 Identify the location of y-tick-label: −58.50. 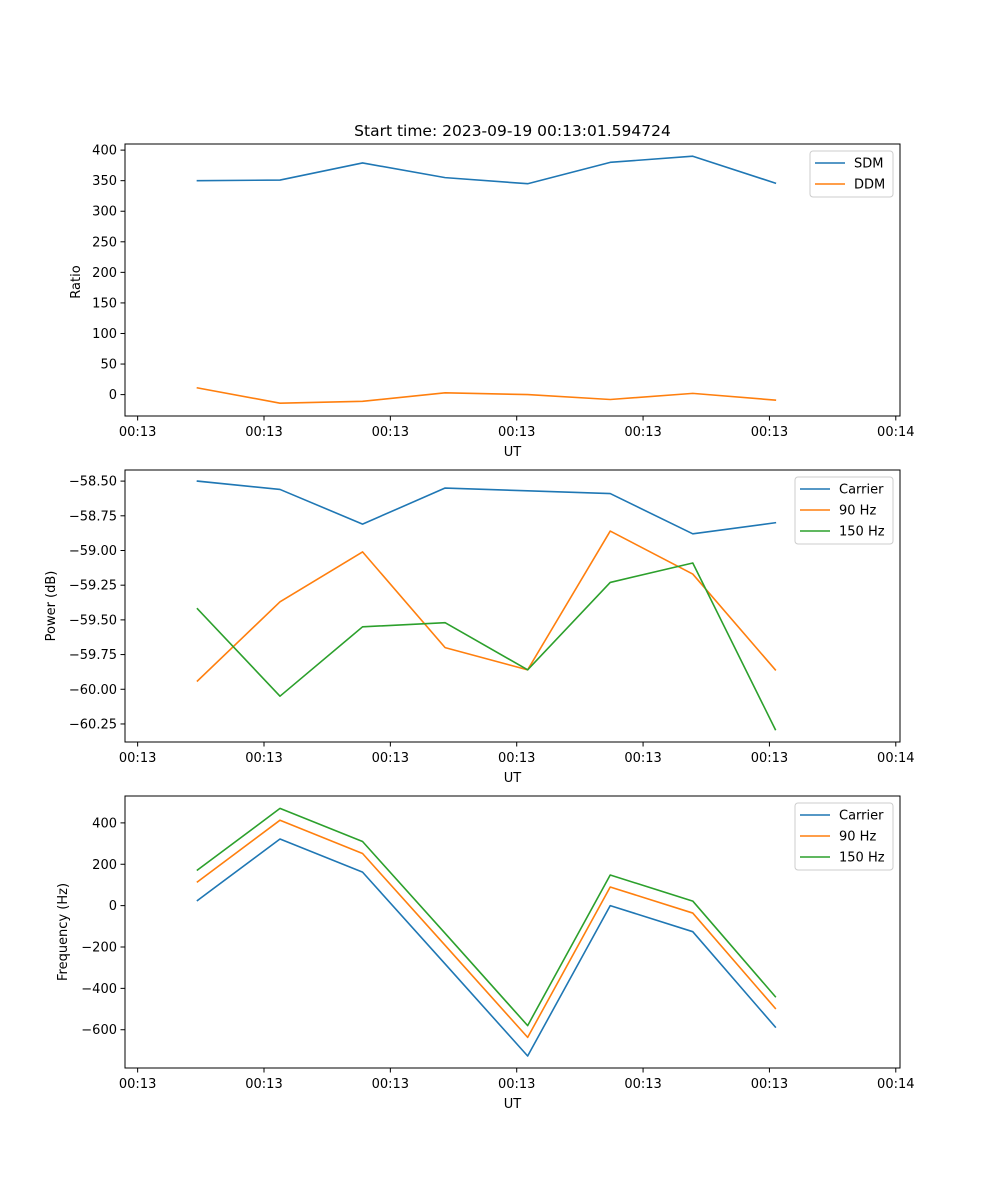
(93, 482).